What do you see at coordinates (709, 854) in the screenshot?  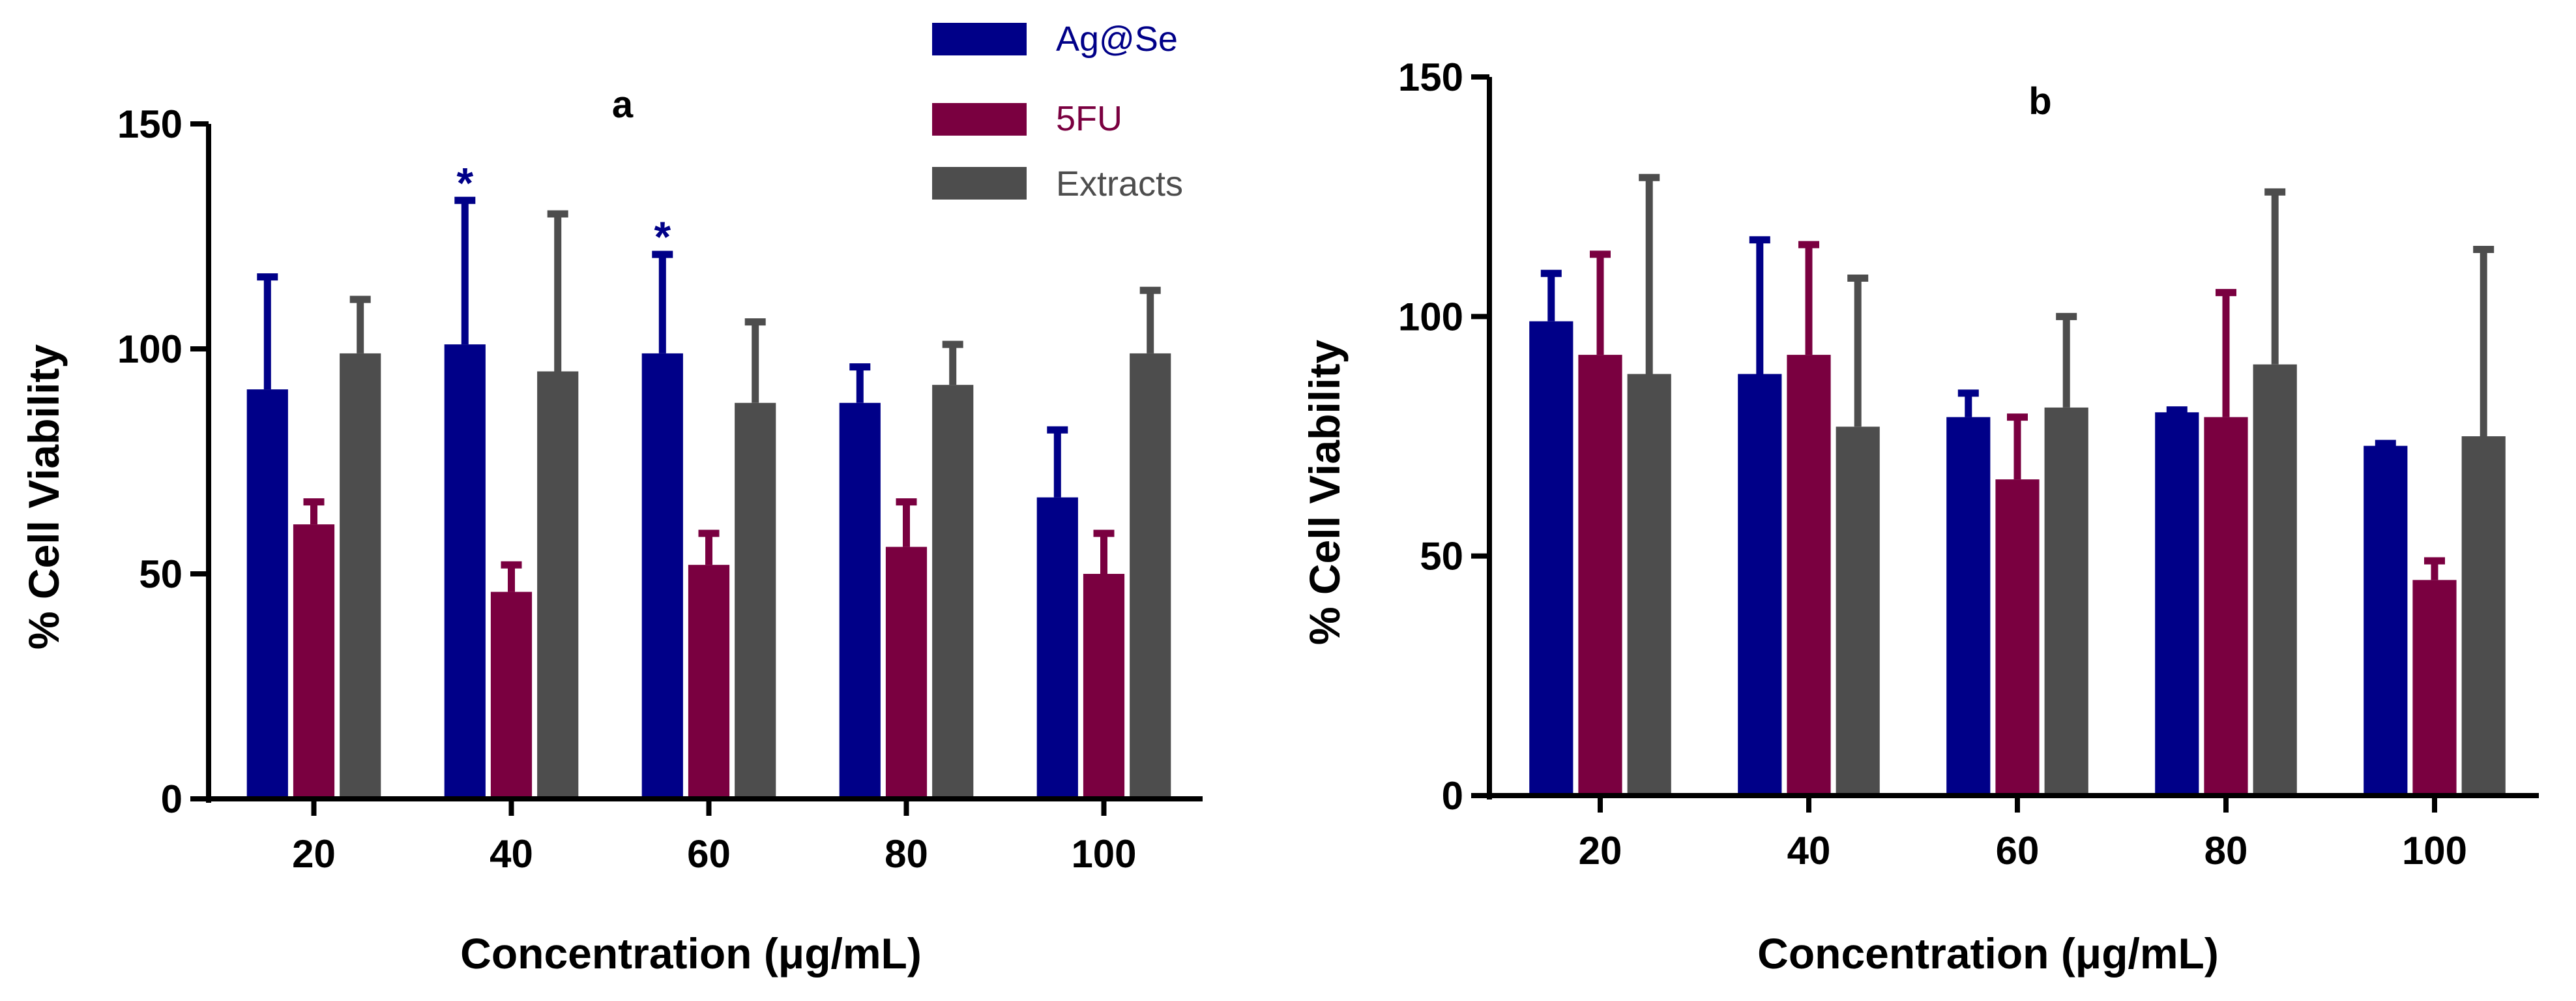 I see `panel-a-x-tick-label-60: 60` at bounding box center [709, 854].